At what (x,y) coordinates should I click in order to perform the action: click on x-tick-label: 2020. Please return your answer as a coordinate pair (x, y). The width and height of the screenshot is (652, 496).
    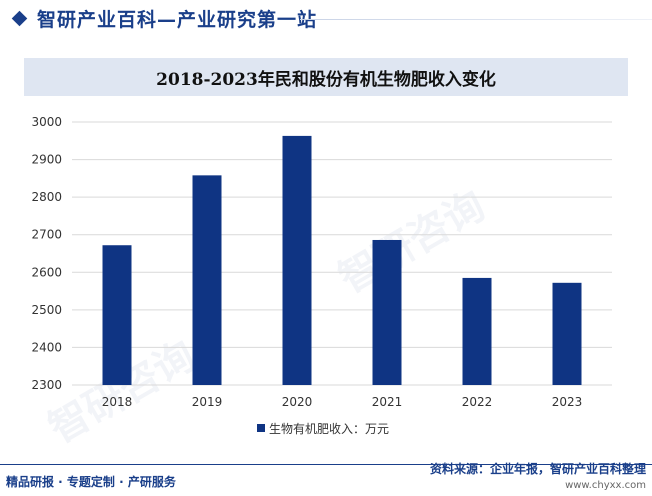
    Looking at the image, I should click on (297, 402).